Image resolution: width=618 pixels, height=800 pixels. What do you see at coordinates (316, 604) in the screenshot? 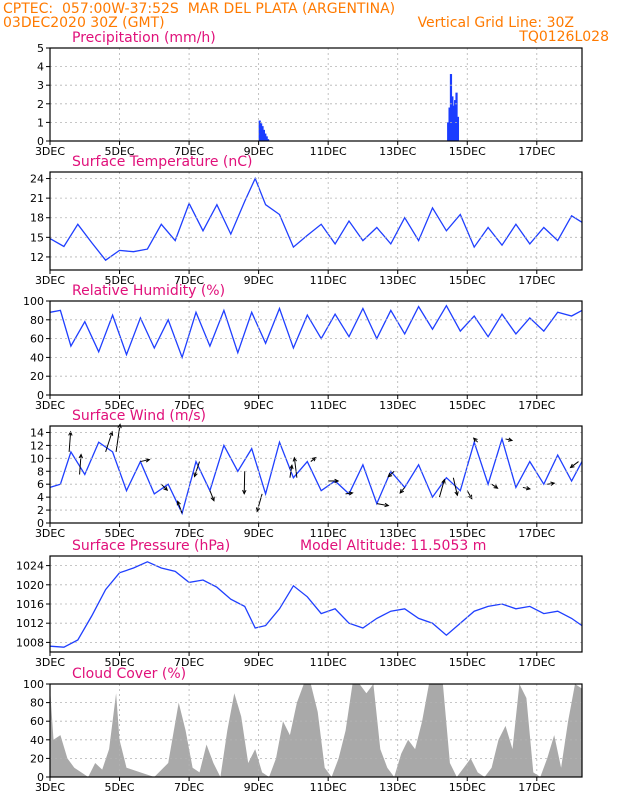
I see `press-series-line` at bounding box center [316, 604].